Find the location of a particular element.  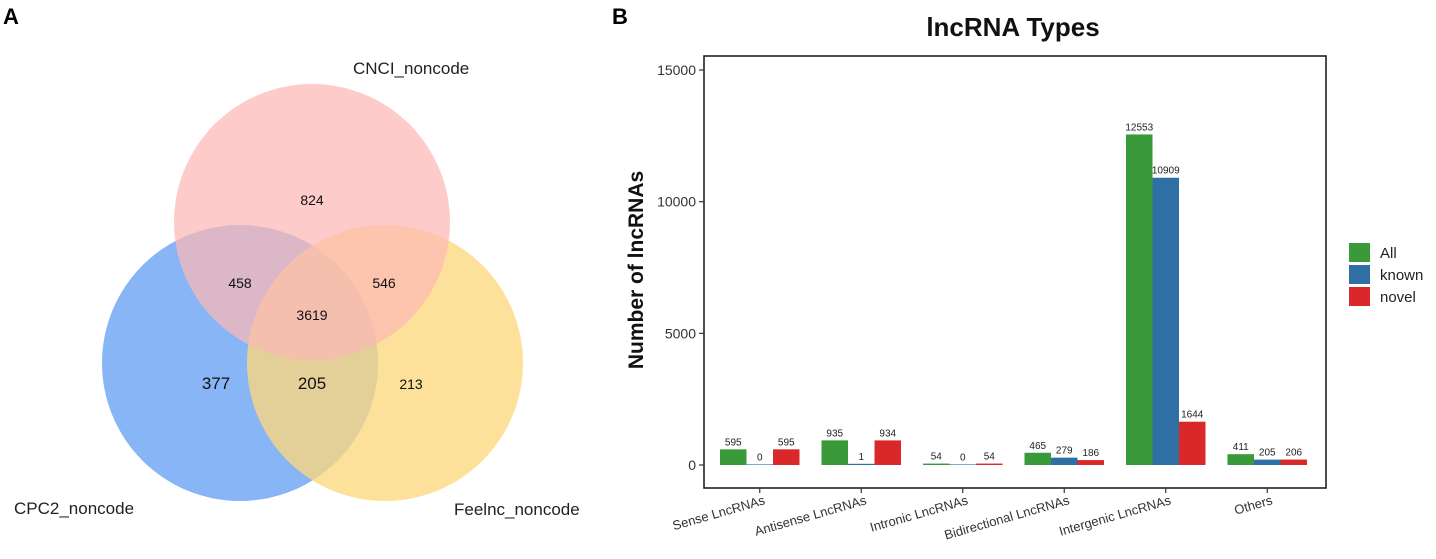

chart-title: lncRNA Types is located at coordinates (1012, 27).